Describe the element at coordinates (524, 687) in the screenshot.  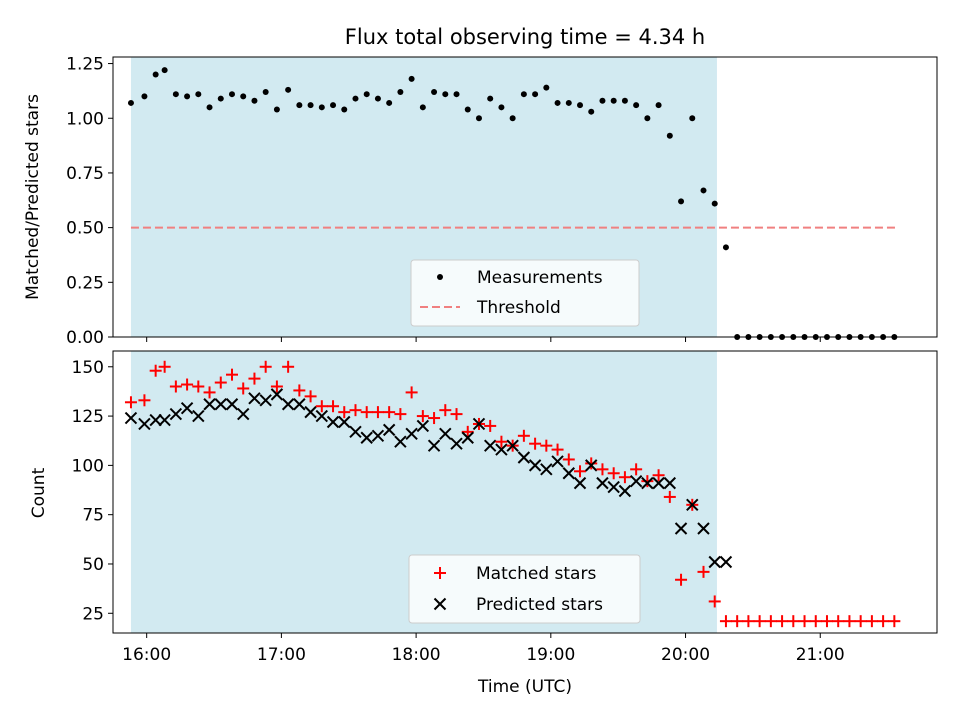
I see `x-axis-label: Time (UTC)` at that location.